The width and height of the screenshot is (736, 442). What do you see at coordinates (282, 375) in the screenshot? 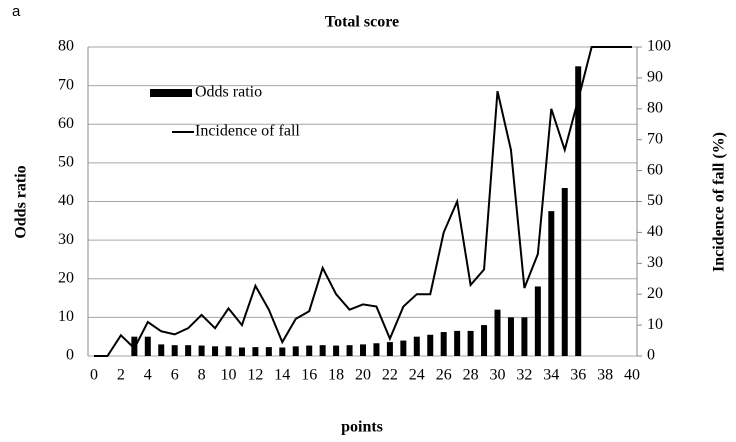
I see `x-tick-label: 14` at bounding box center [282, 375].